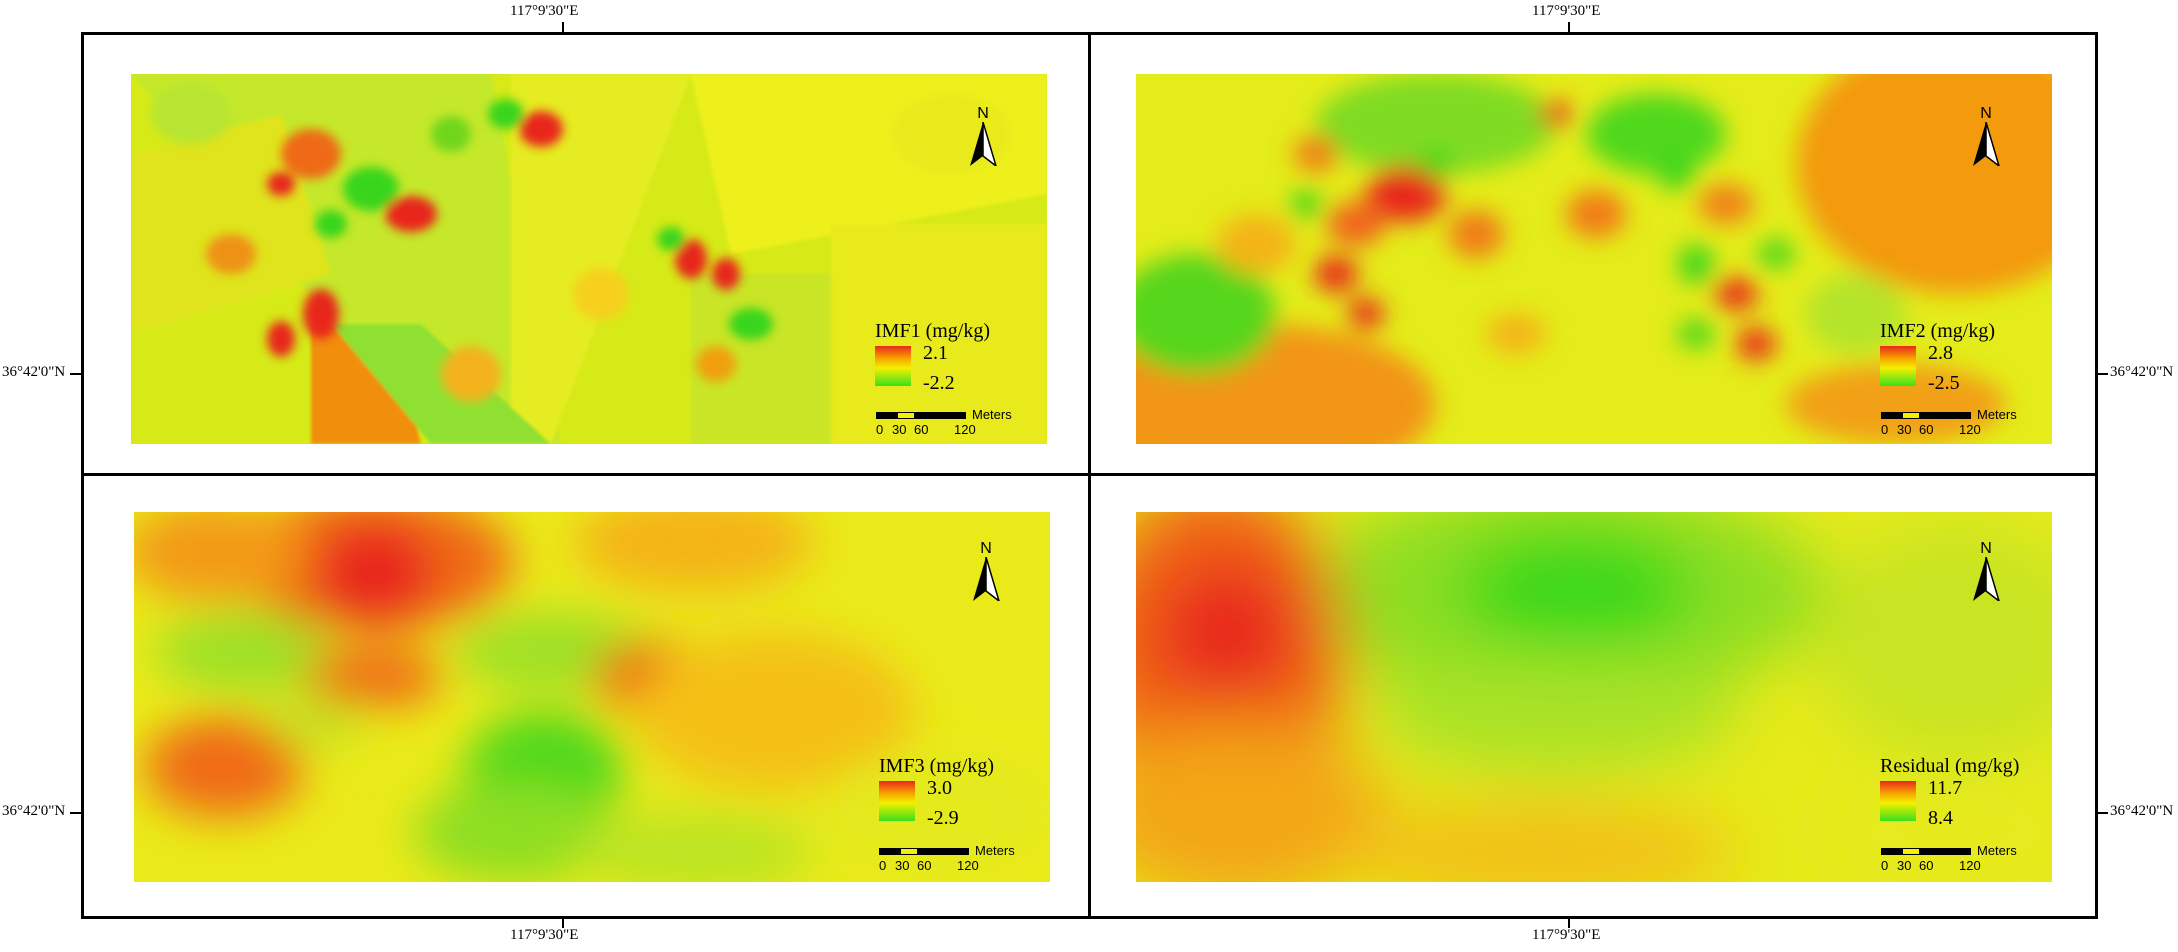  What do you see at coordinates (34, 811) in the screenshot?
I see `left-lat-label-bottom: 36°42'0"N` at bounding box center [34, 811].